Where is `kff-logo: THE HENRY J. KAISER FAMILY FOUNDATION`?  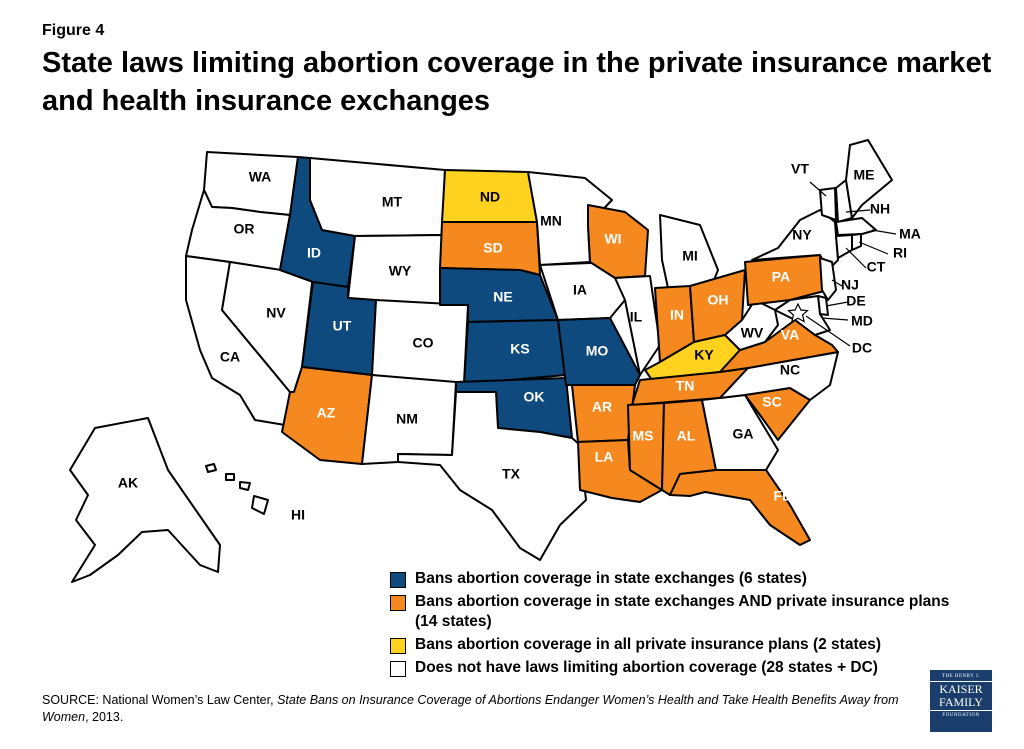
kff-logo: THE HENRY J. KAISER FAMILY FOUNDATION is located at coordinates (961, 701).